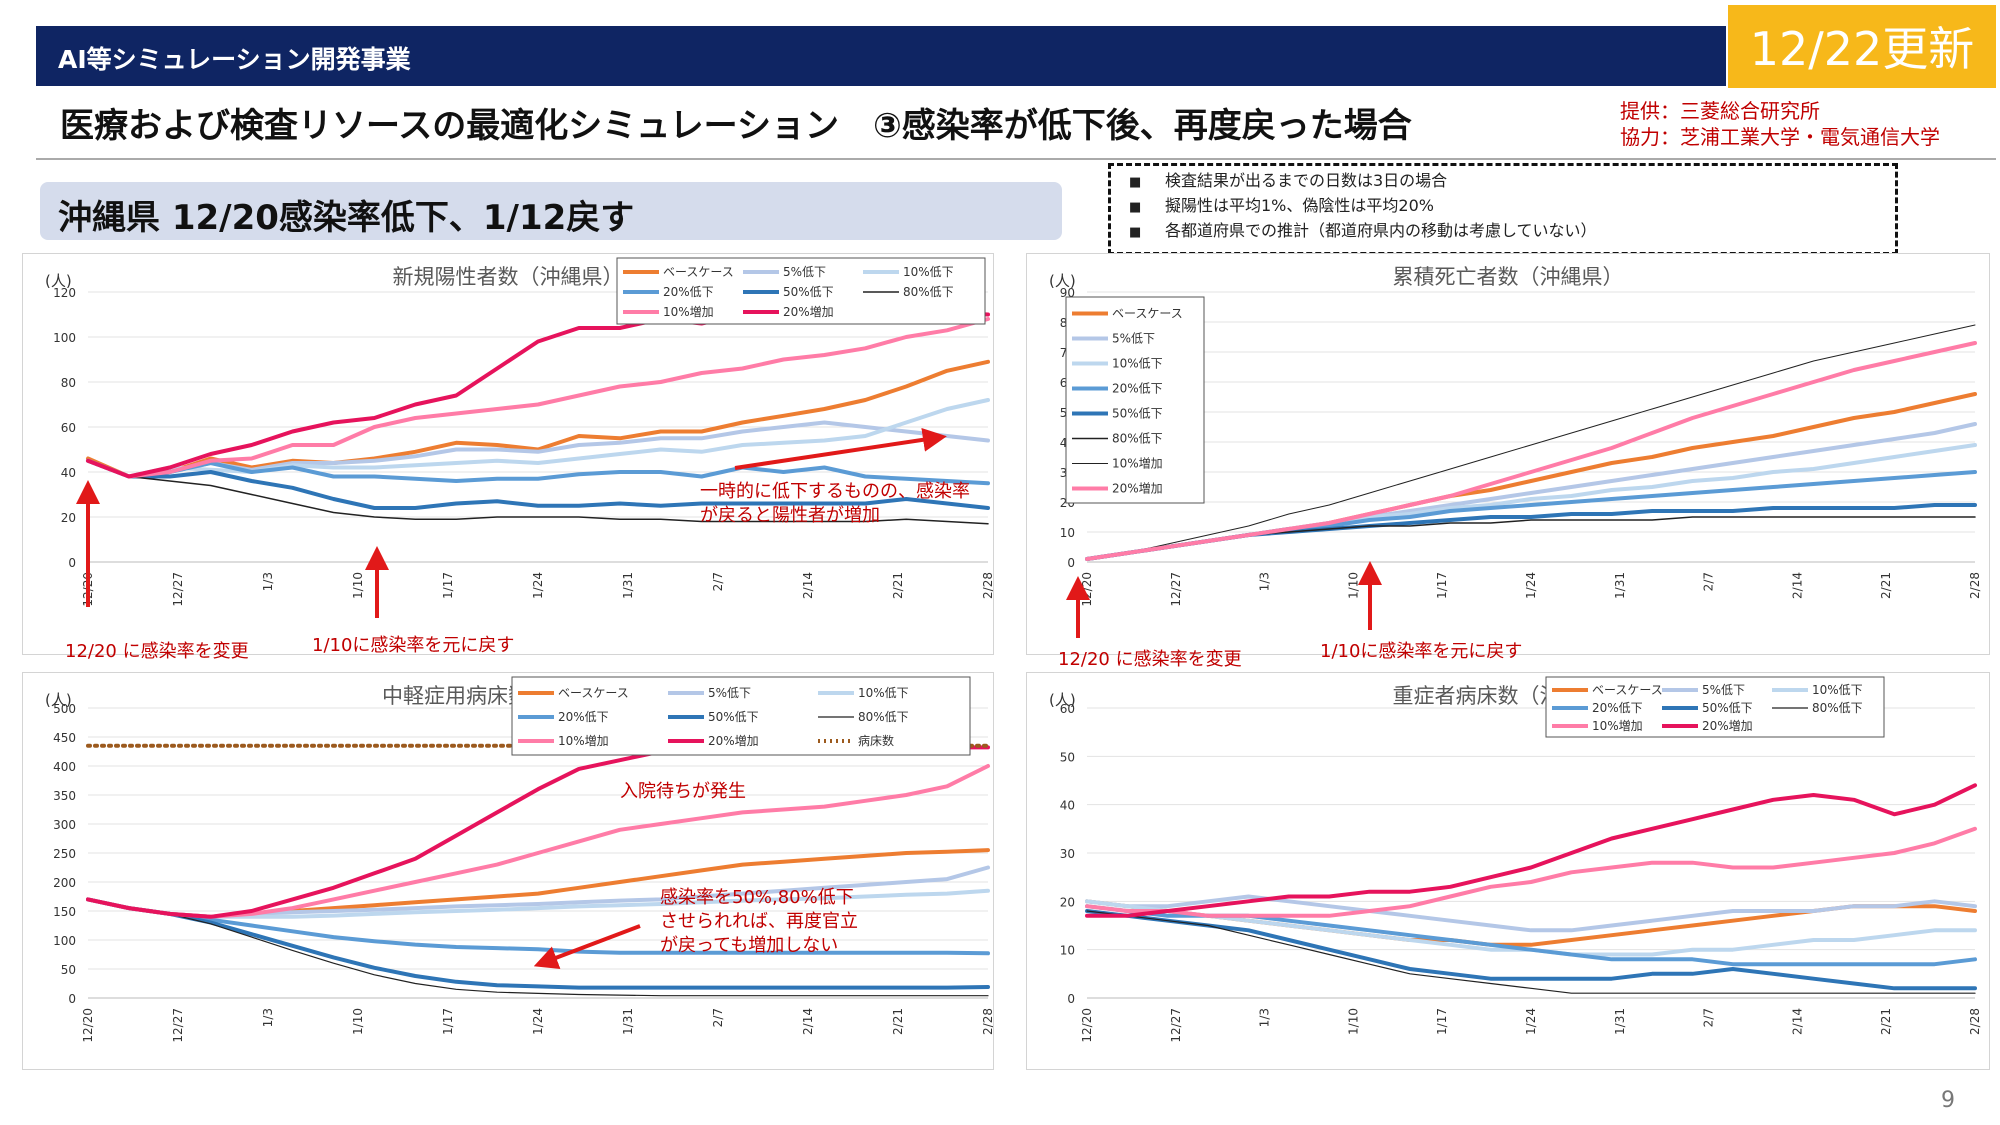 The image size is (2000, 1125). Describe the element at coordinates (68, 518) in the screenshot. I see `y-tick-label: 20` at that location.